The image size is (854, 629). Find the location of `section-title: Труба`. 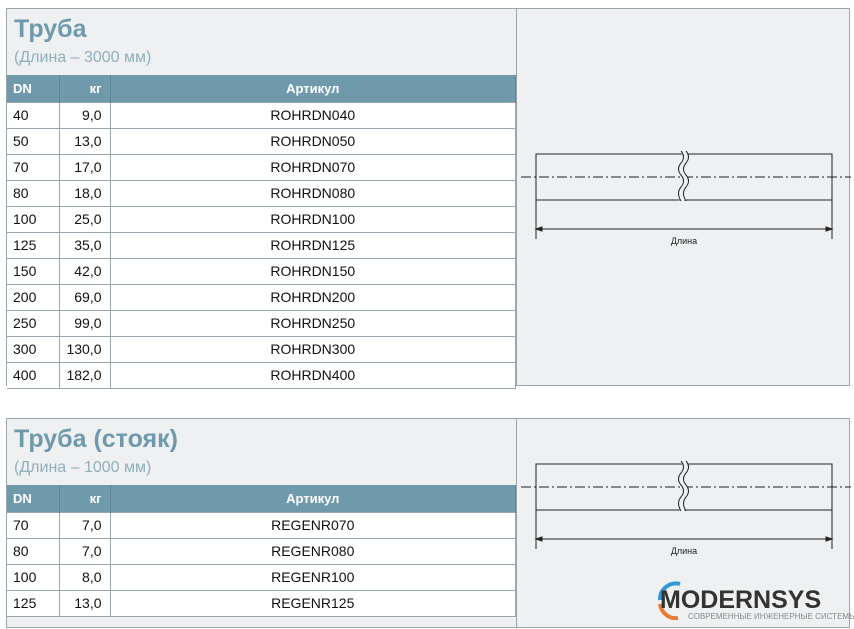

section-title: Труба is located at coordinates (50, 29).